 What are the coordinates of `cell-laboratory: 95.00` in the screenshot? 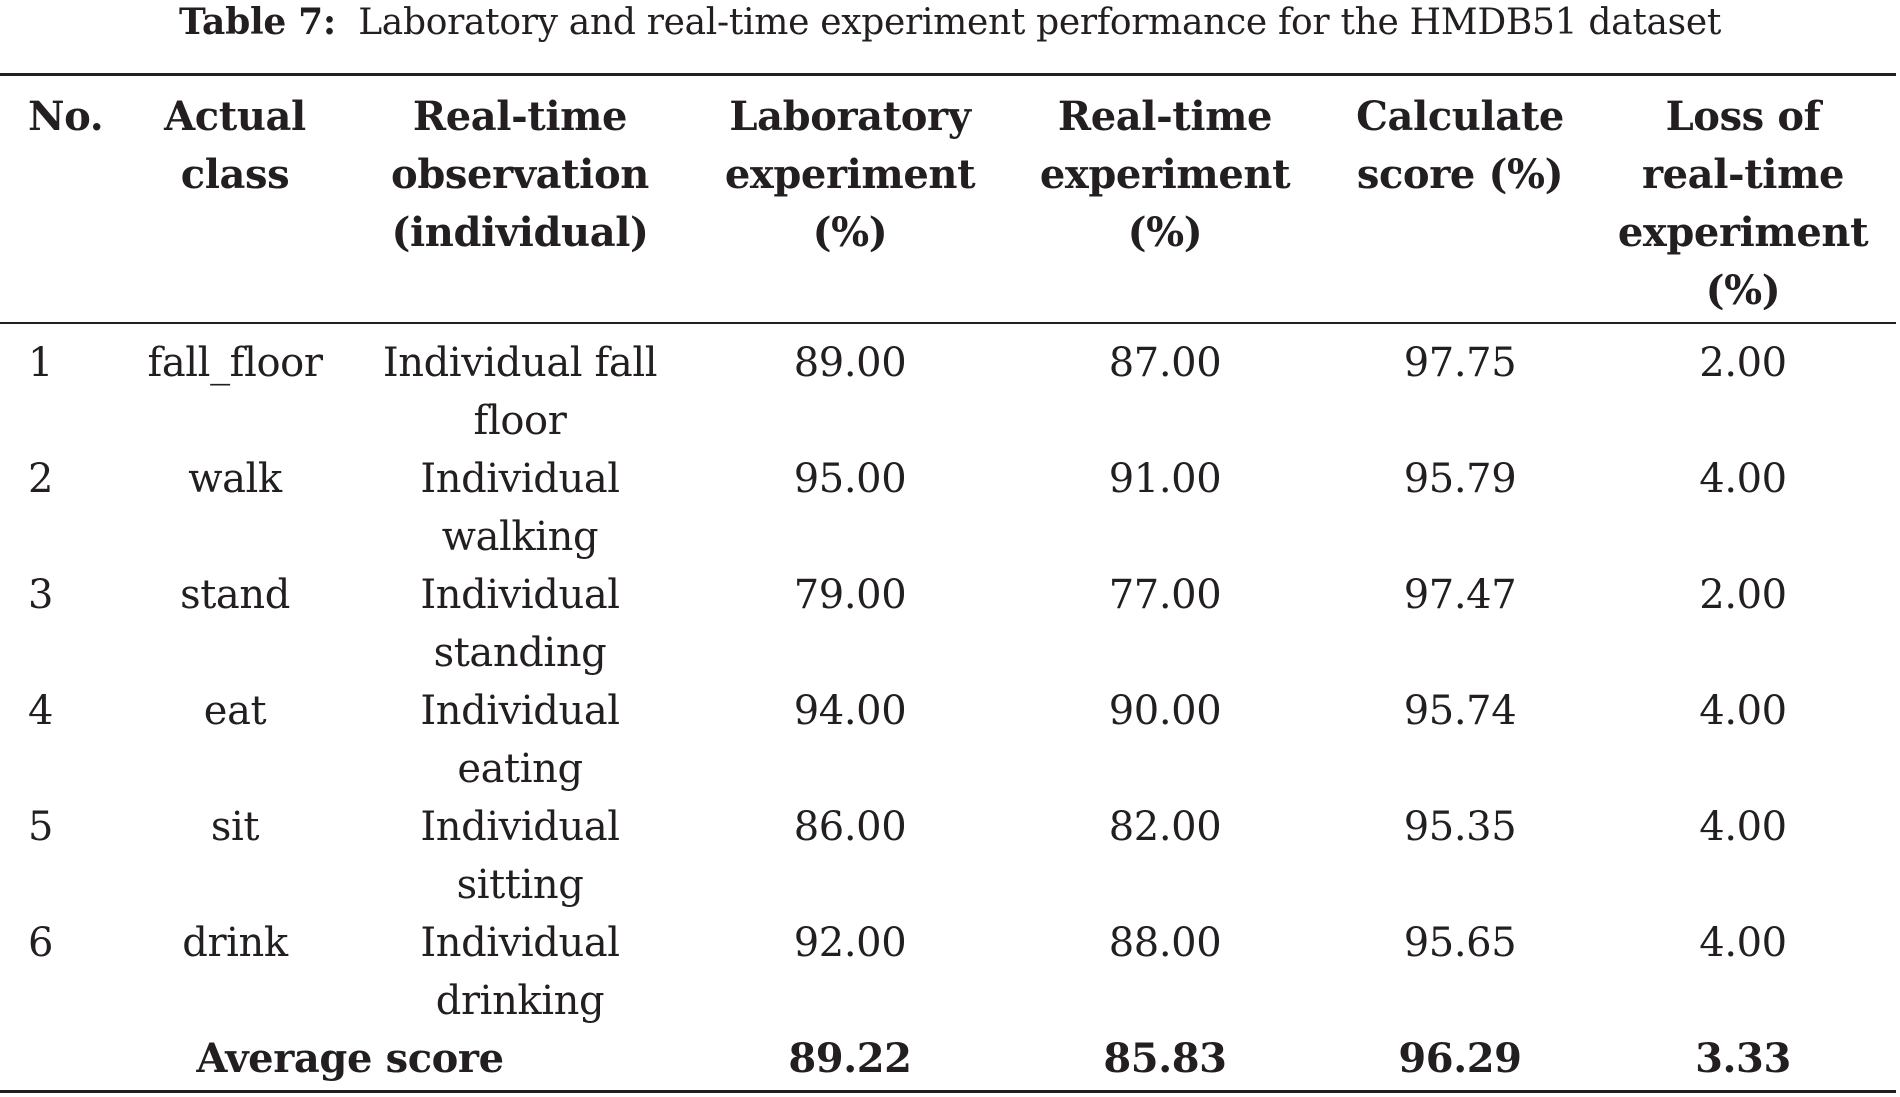 It's located at (850, 479).